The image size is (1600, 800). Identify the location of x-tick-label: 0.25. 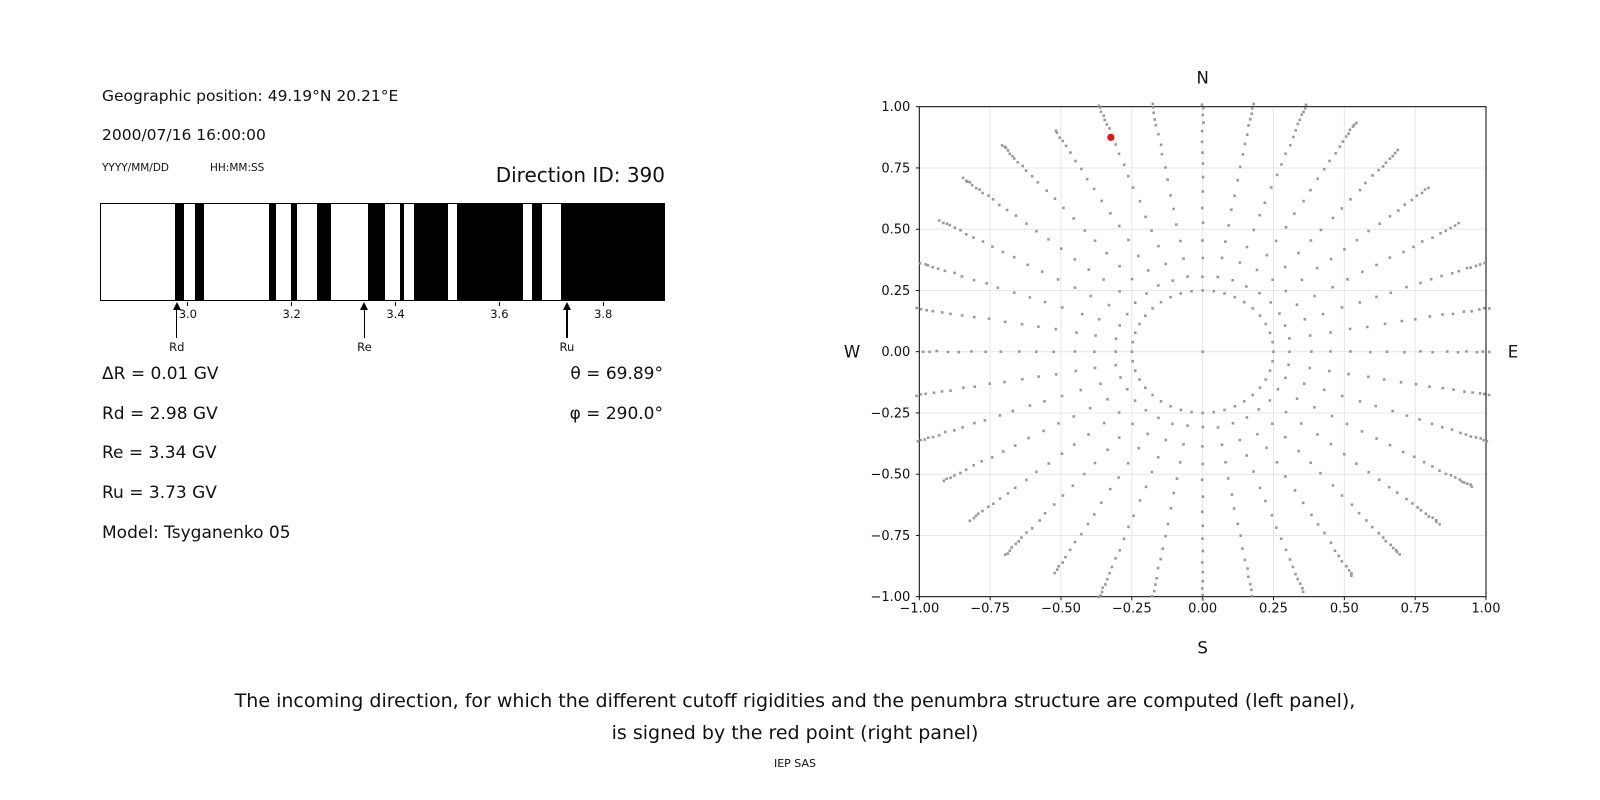
(1273, 609).